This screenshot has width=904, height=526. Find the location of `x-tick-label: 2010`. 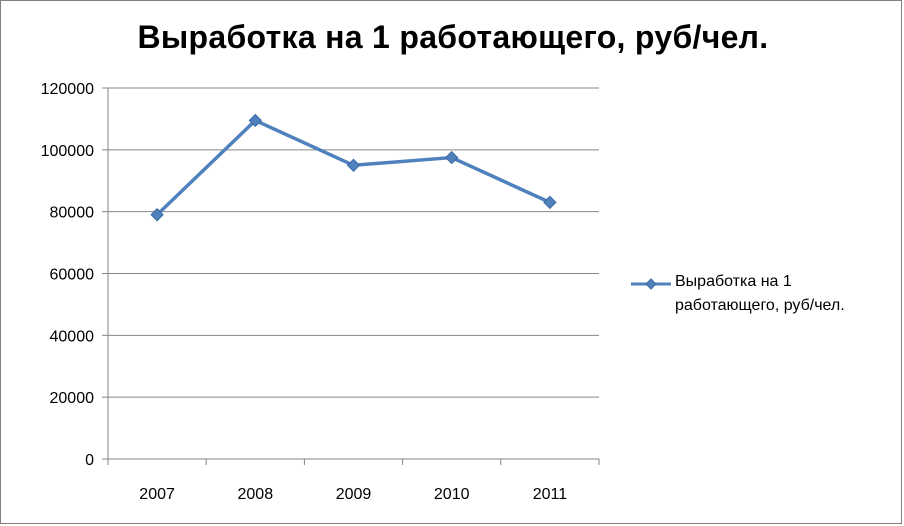

x-tick-label: 2010 is located at coordinates (452, 494).